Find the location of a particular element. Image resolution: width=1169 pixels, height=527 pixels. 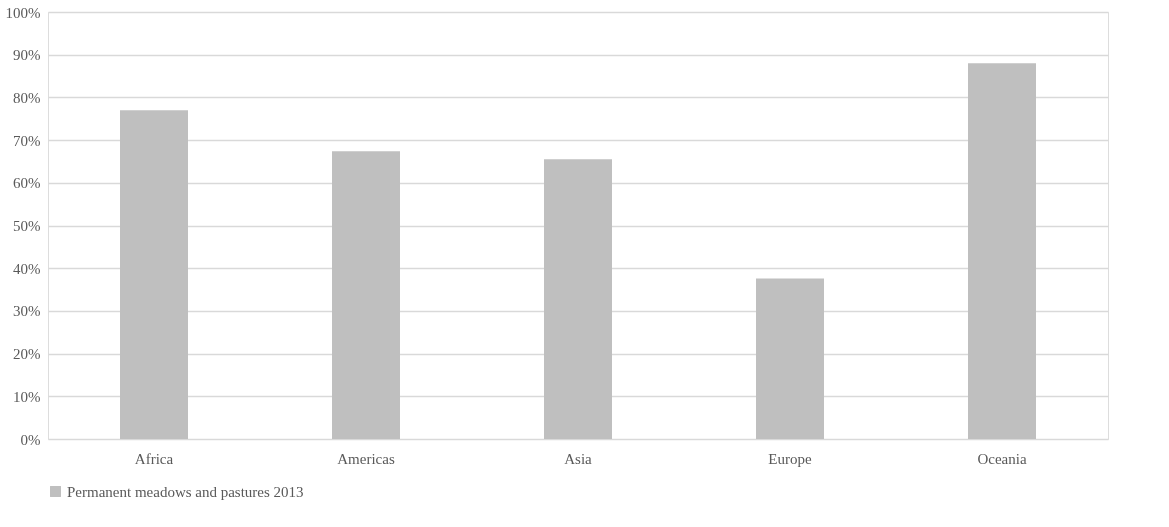

y-tick-label: 60% is located at coordinates (27, 183).